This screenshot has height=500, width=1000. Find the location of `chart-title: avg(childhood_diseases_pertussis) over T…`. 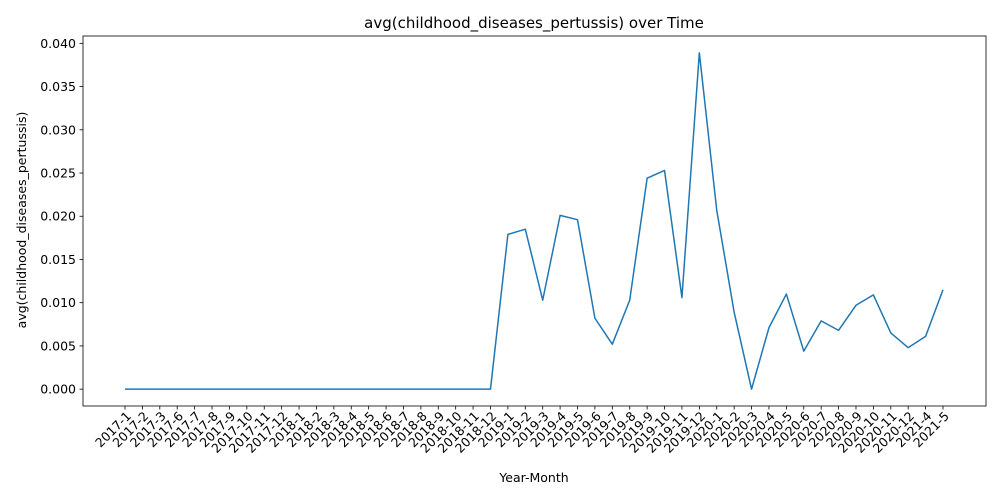

chart-title: avg(childhood_diseases_pertussis) over T… is located at coordinates (534, 23).